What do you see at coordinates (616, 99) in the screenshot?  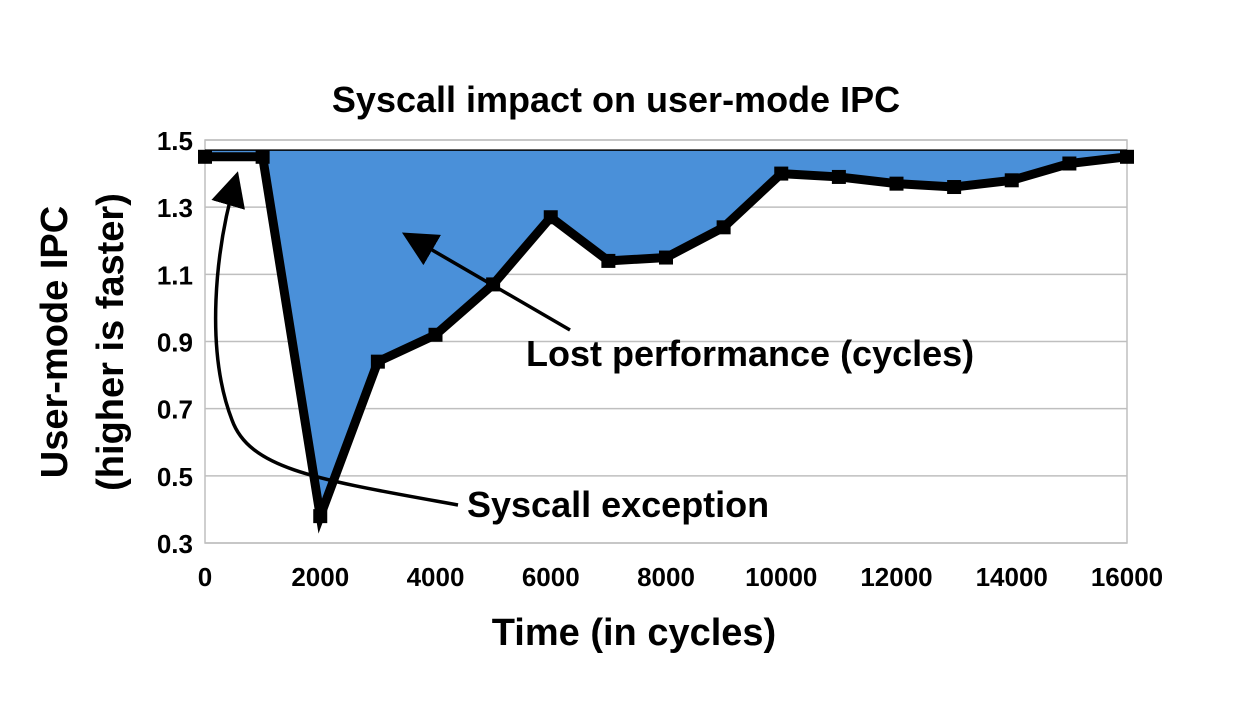 I see `chart-title: Syscall impact on user-mode IPC` at bounding box center [616, 99].